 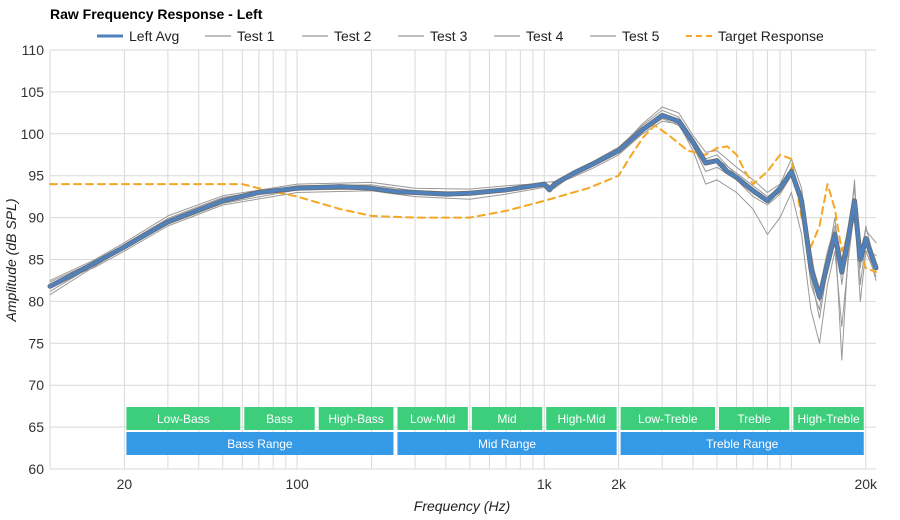 What do you see at coordinates (462, 506) in the screenshot?
I see `x-axis-label: Frequency (Hz)` at bounding box center [462, 506].